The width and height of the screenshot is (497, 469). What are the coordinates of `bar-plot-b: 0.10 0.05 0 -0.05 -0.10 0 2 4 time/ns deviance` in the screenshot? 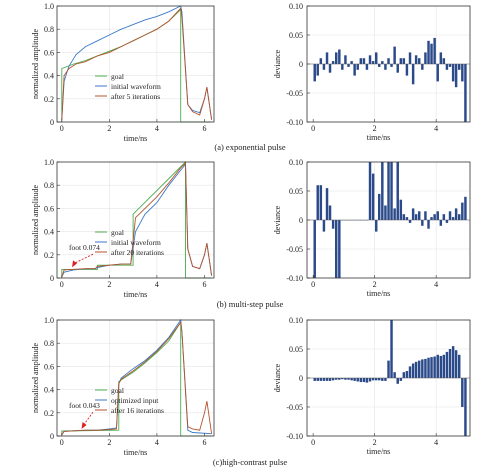 It's located at (372, 228).